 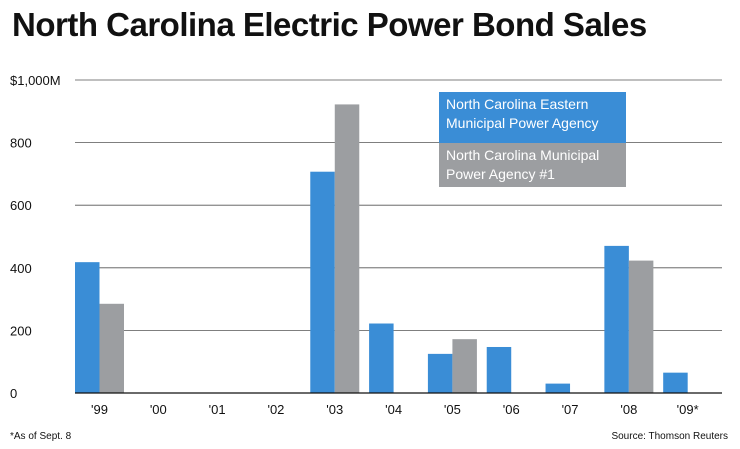 I want to click on legend-label: Power Agency #1, so click(x=500, y=174).